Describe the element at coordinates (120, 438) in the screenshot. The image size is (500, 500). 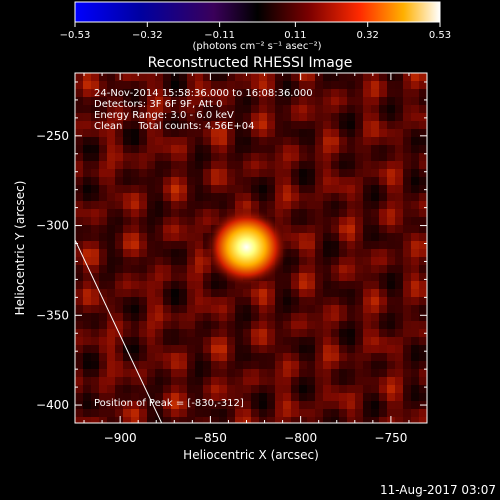
I see `x-tick-label: −900` at that location.